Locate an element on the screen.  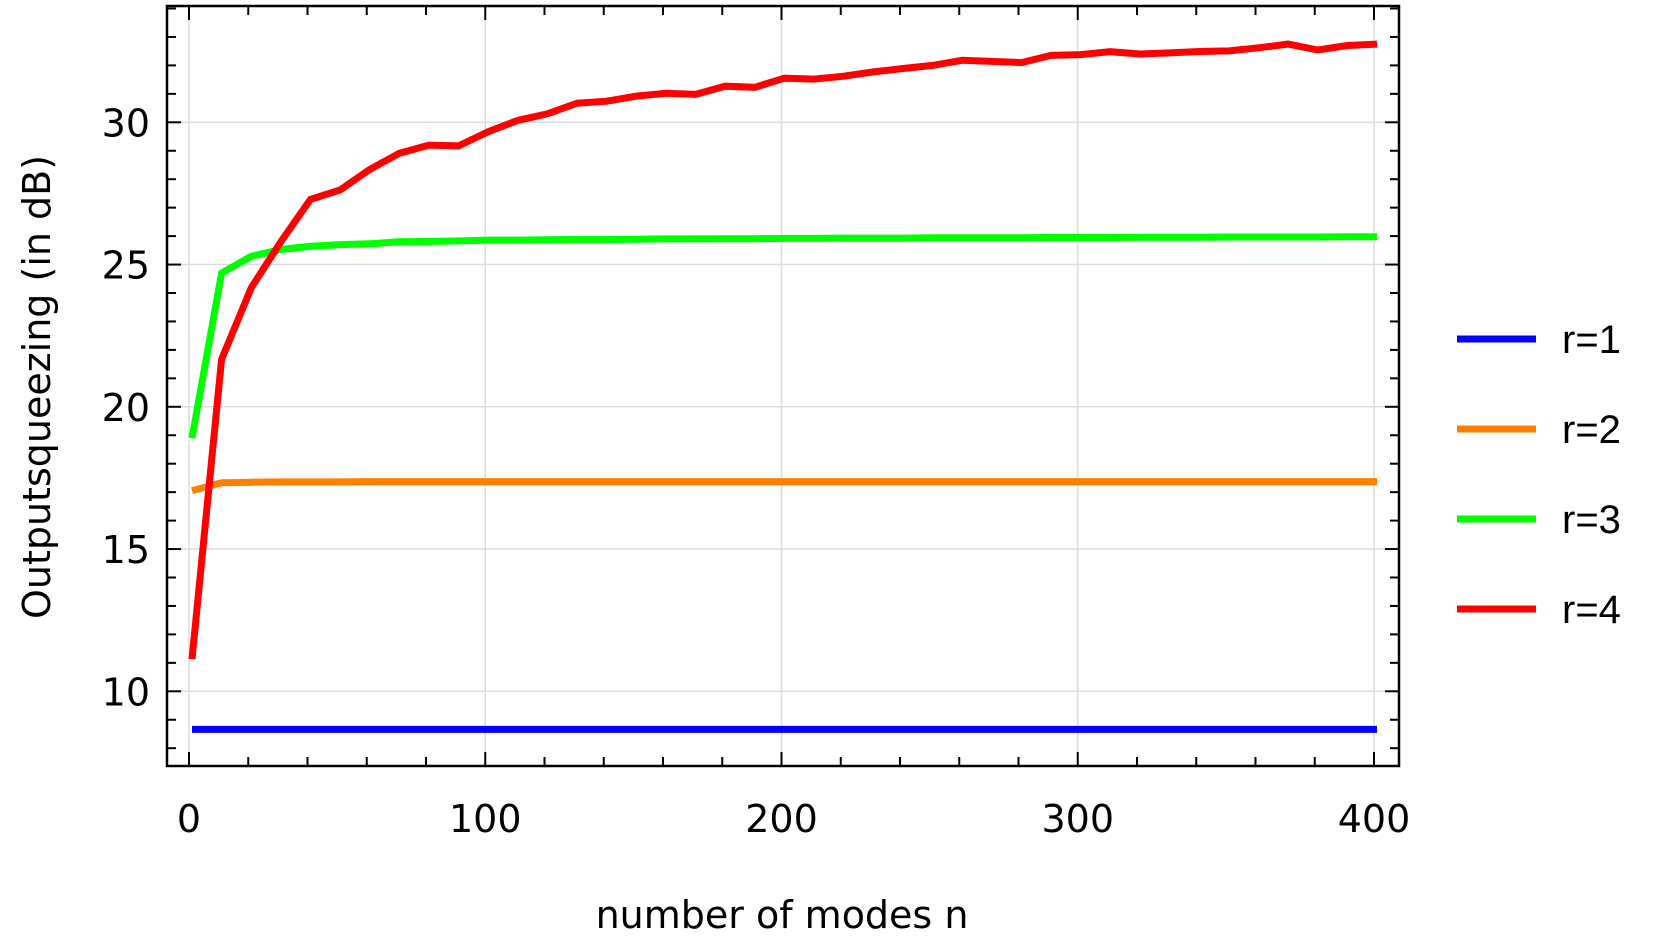
x-axis-title: number of modes n is located at coordinates (782, 915).